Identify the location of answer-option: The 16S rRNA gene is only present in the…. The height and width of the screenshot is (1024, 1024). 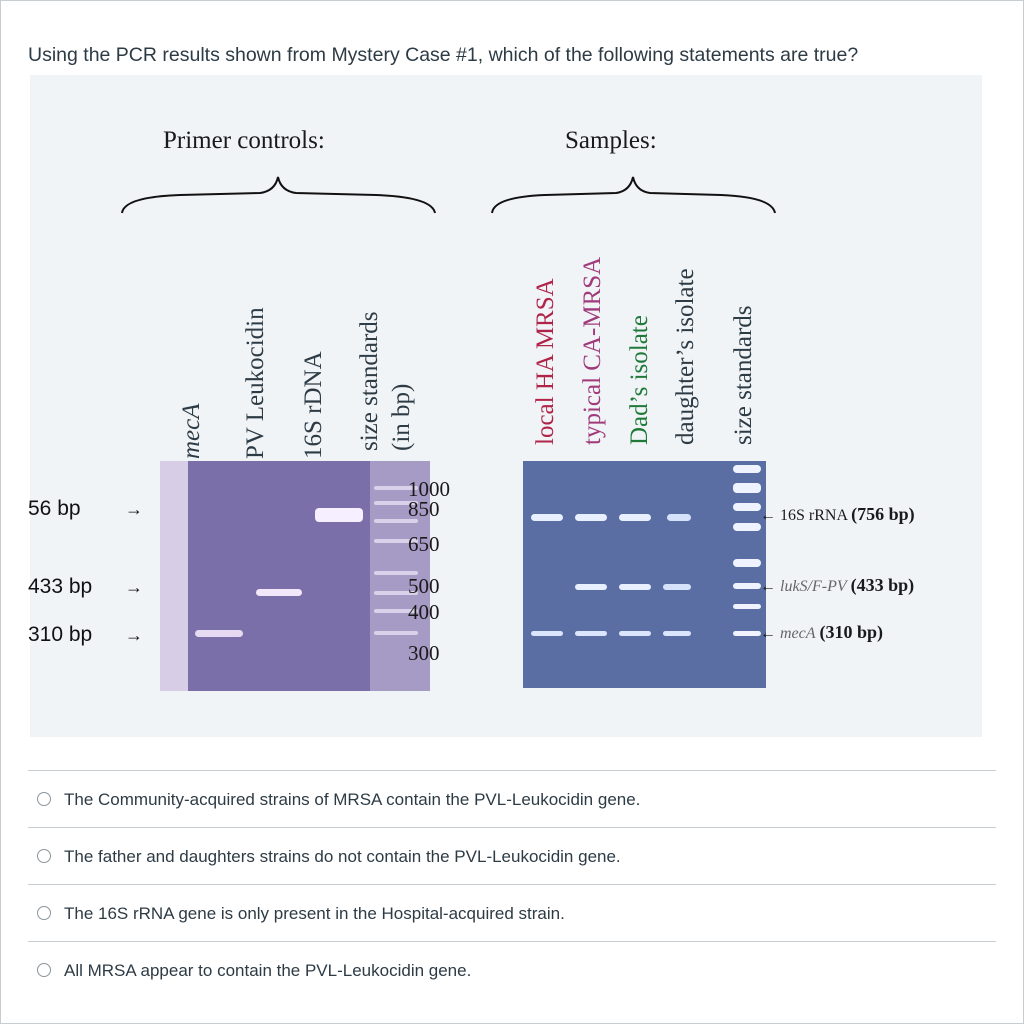
(512, 912).